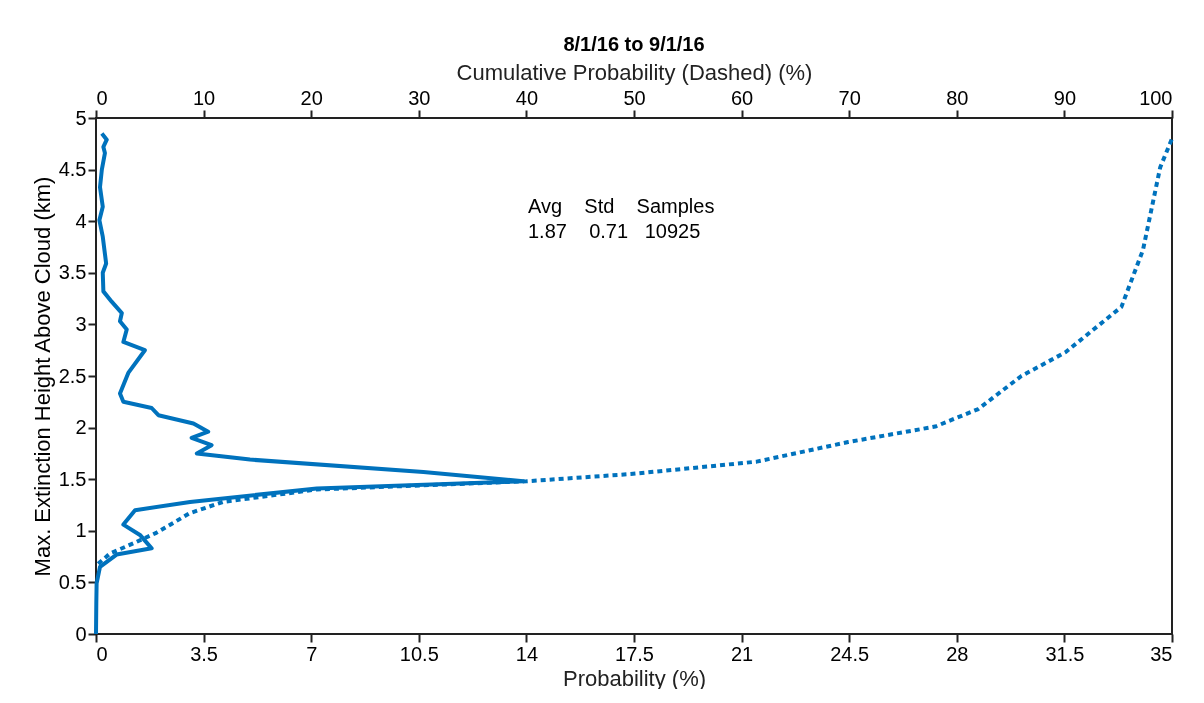 The image size is (1204, 703). What do you see at coordinates (72, 478) in the screenshot?
I see `y-tick-label: 1.5` at bounding box center [72, 478].